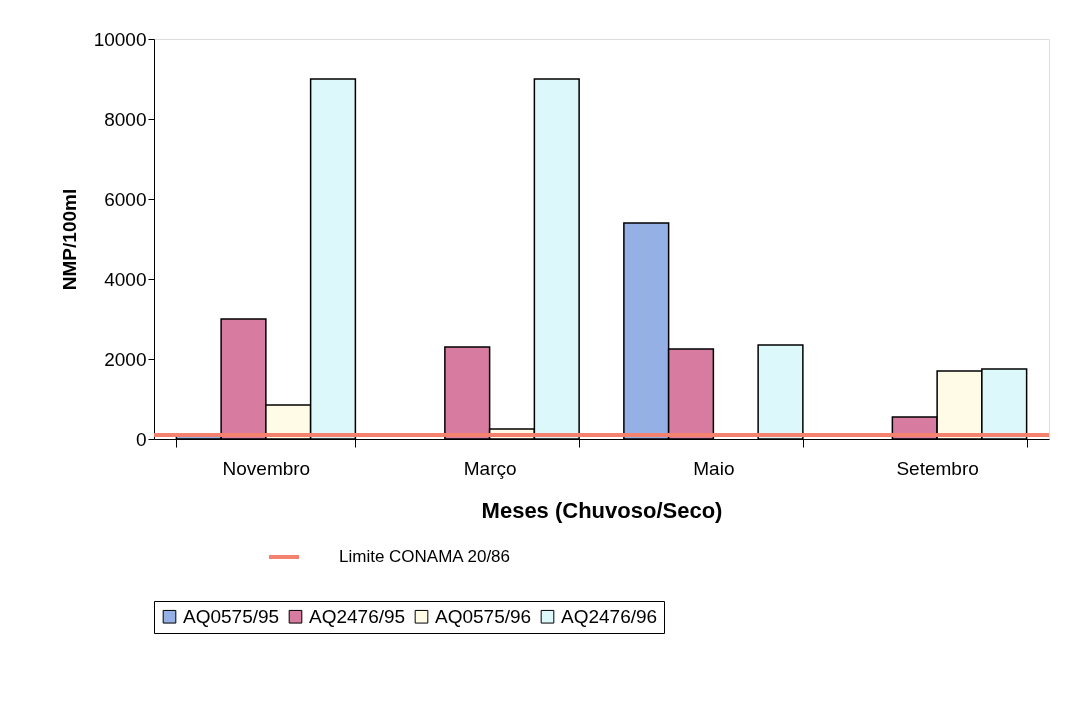 The height and width of the screenshot is (712, 1089). What do you see at coordinates (141, 439) in the screenshot?
I see `y-tick-label: 0` at bounding box center [141, 439].